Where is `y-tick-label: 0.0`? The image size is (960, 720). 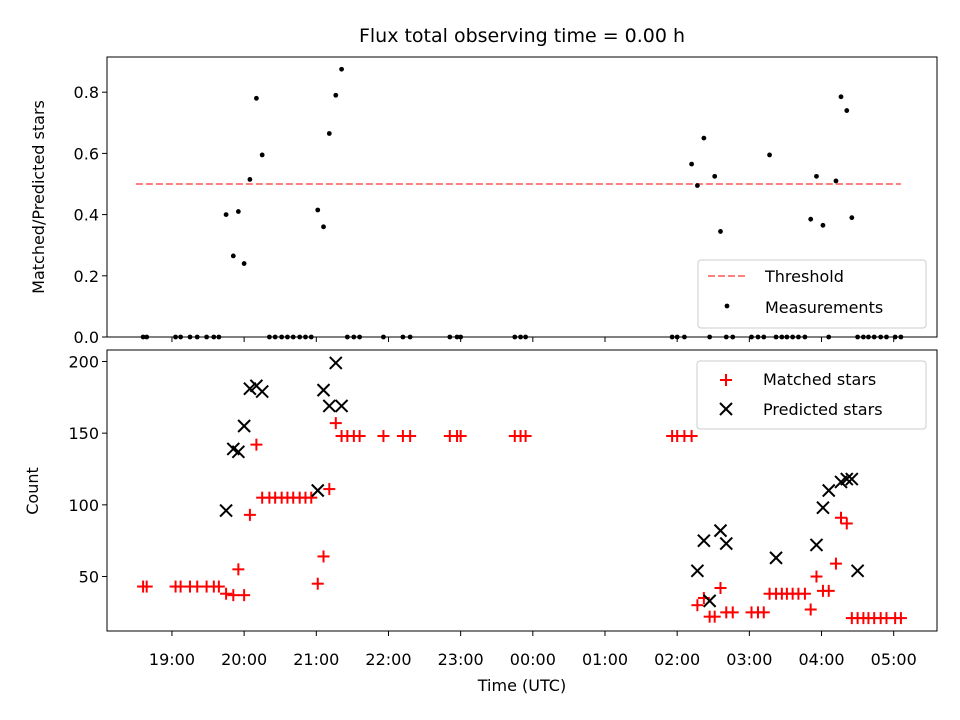 y-tick-label: 0.0 is located at coordinates (86, 337).